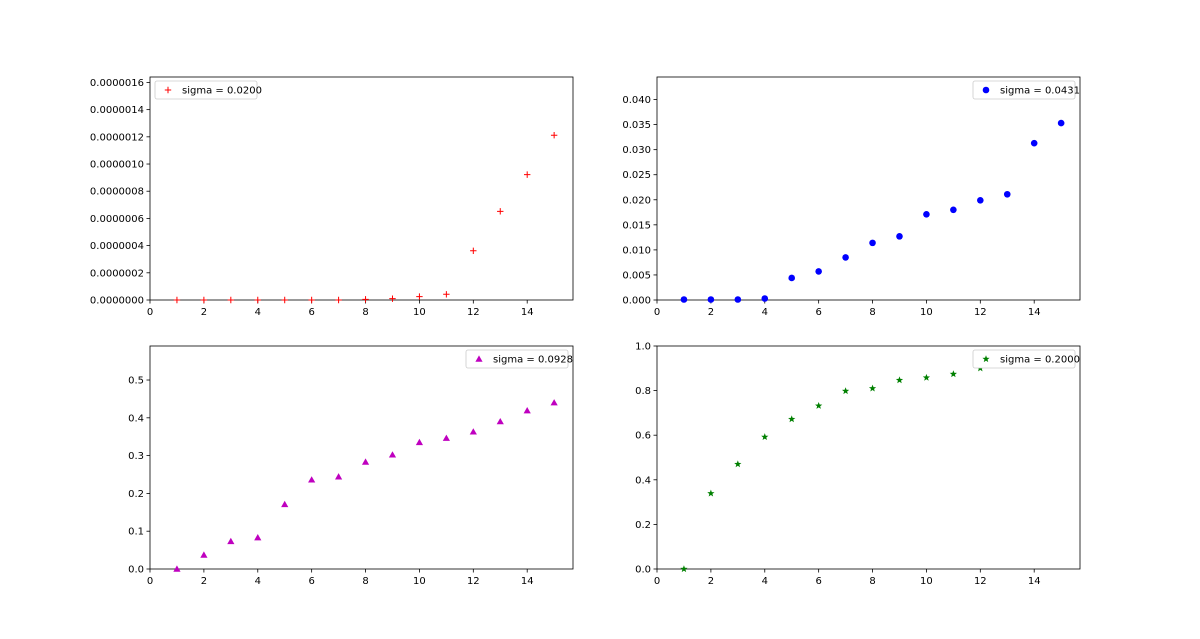 The width and height of the screenshot is (1200, 639). I want to click on y-tick-label: 0.035, so click(636, 125).